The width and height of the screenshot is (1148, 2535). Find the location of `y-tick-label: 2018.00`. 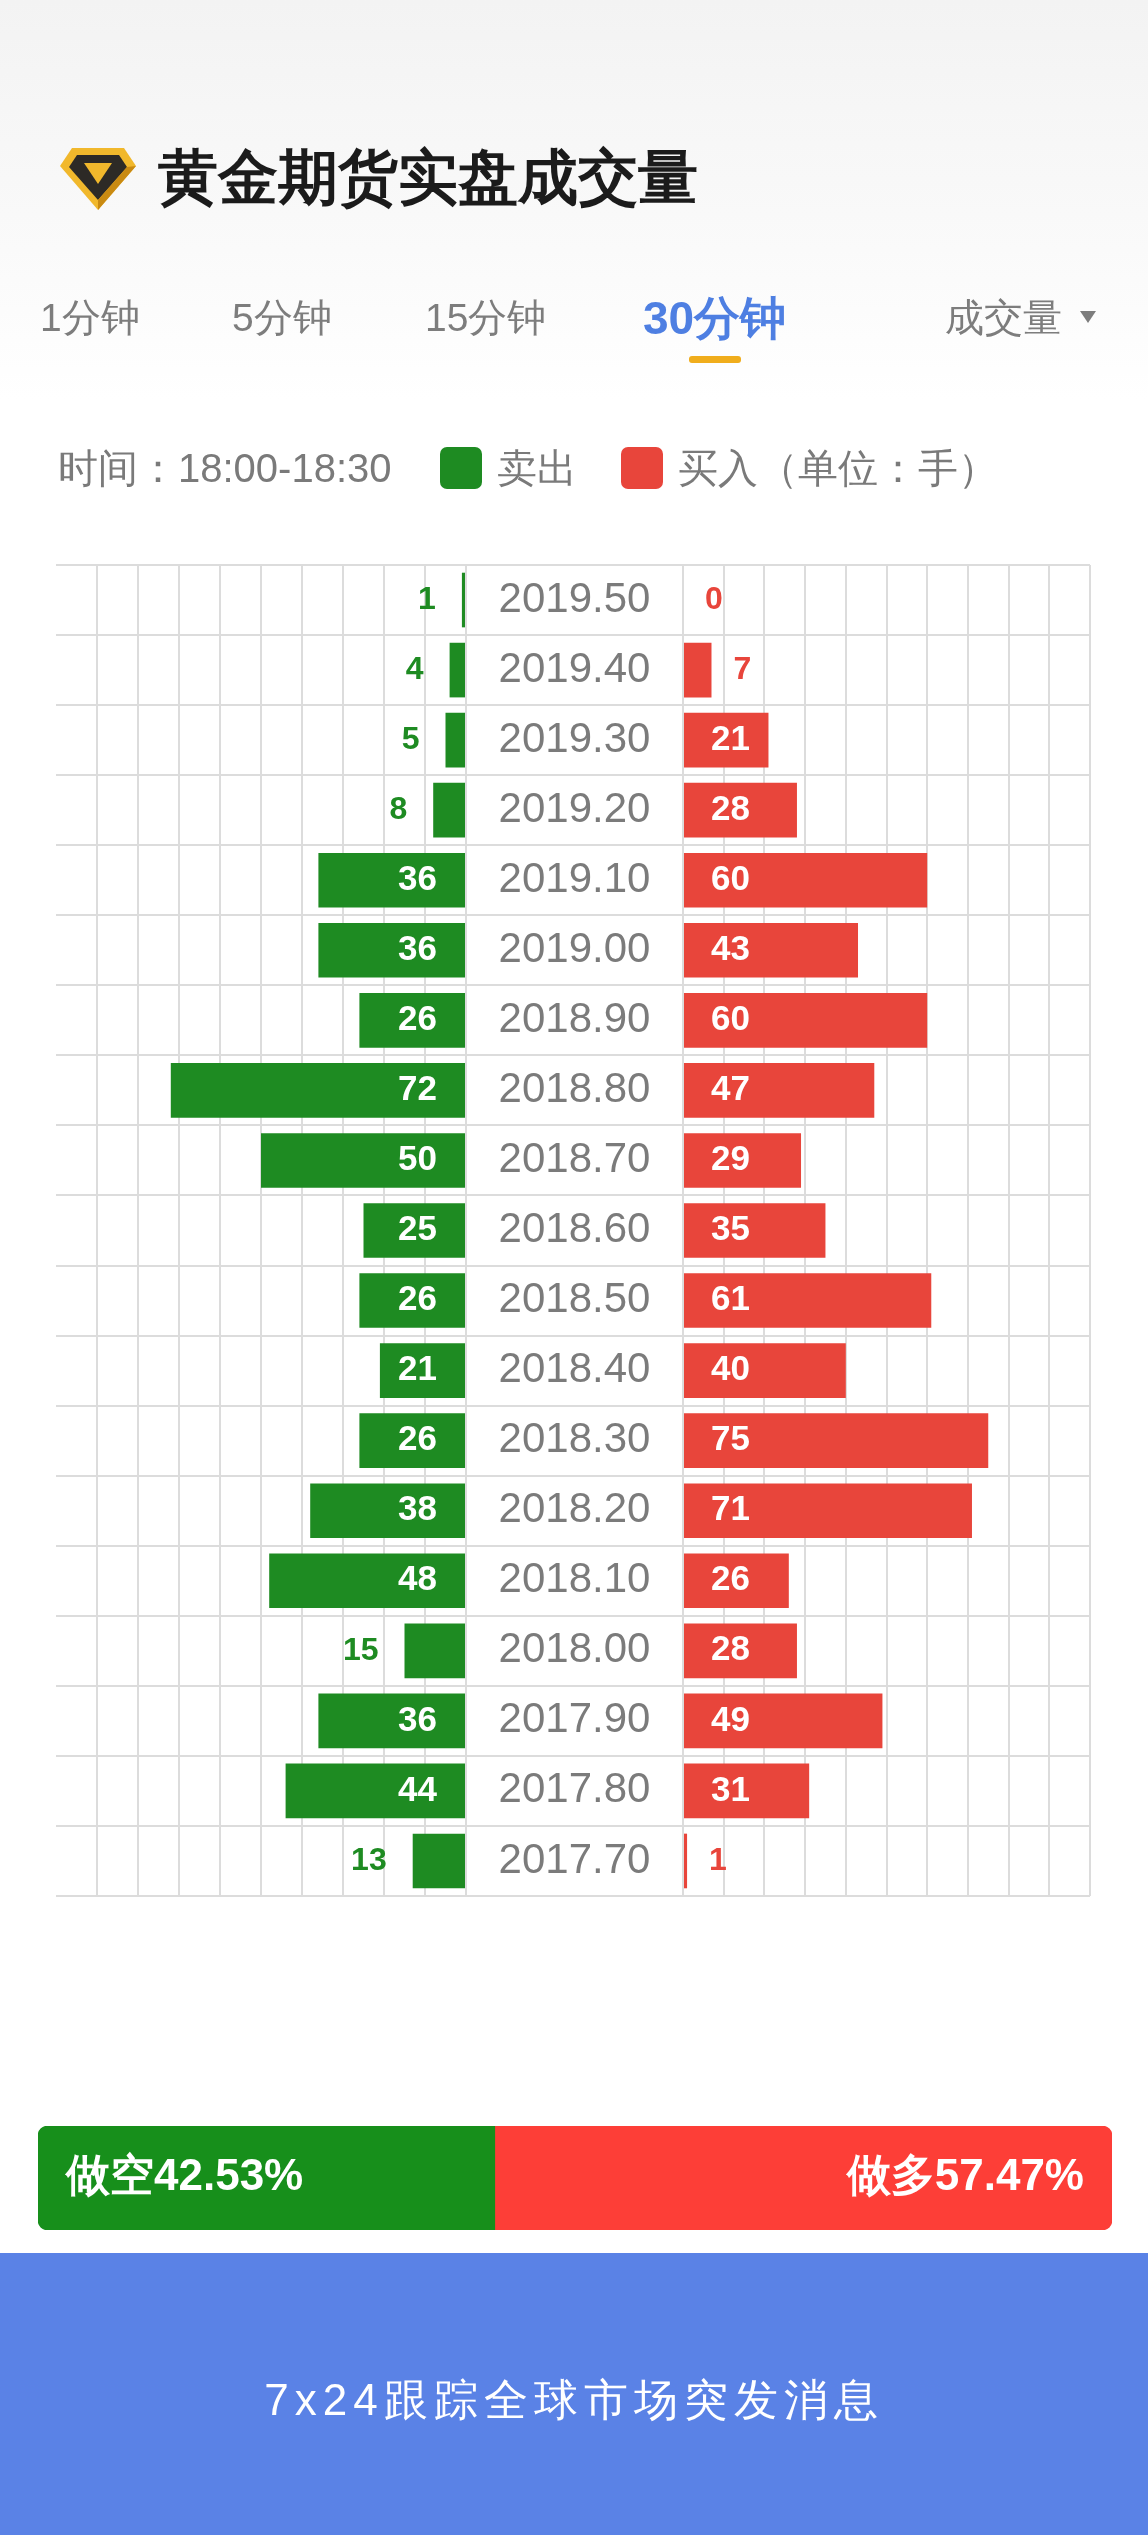

y-tick-label: 2018.00 is located at coordinates (574, 1648).